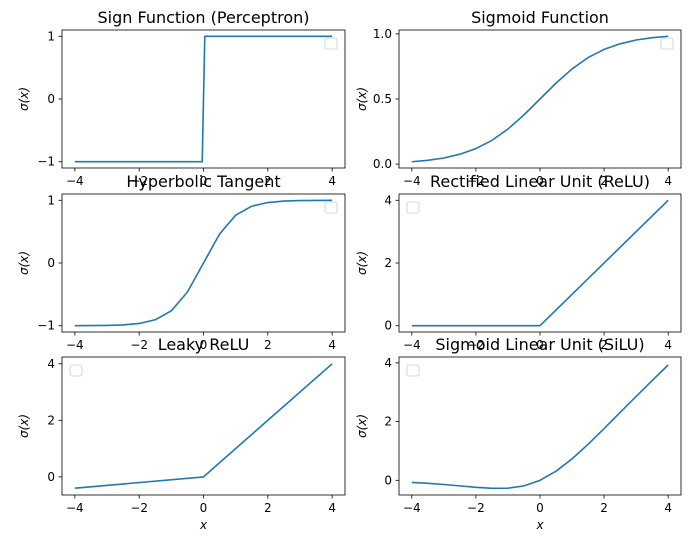 Image resolution: width=691 pixels, height=547 pixels. I want to click on subplot-title: Leaky ReLU, so click(204, 344).